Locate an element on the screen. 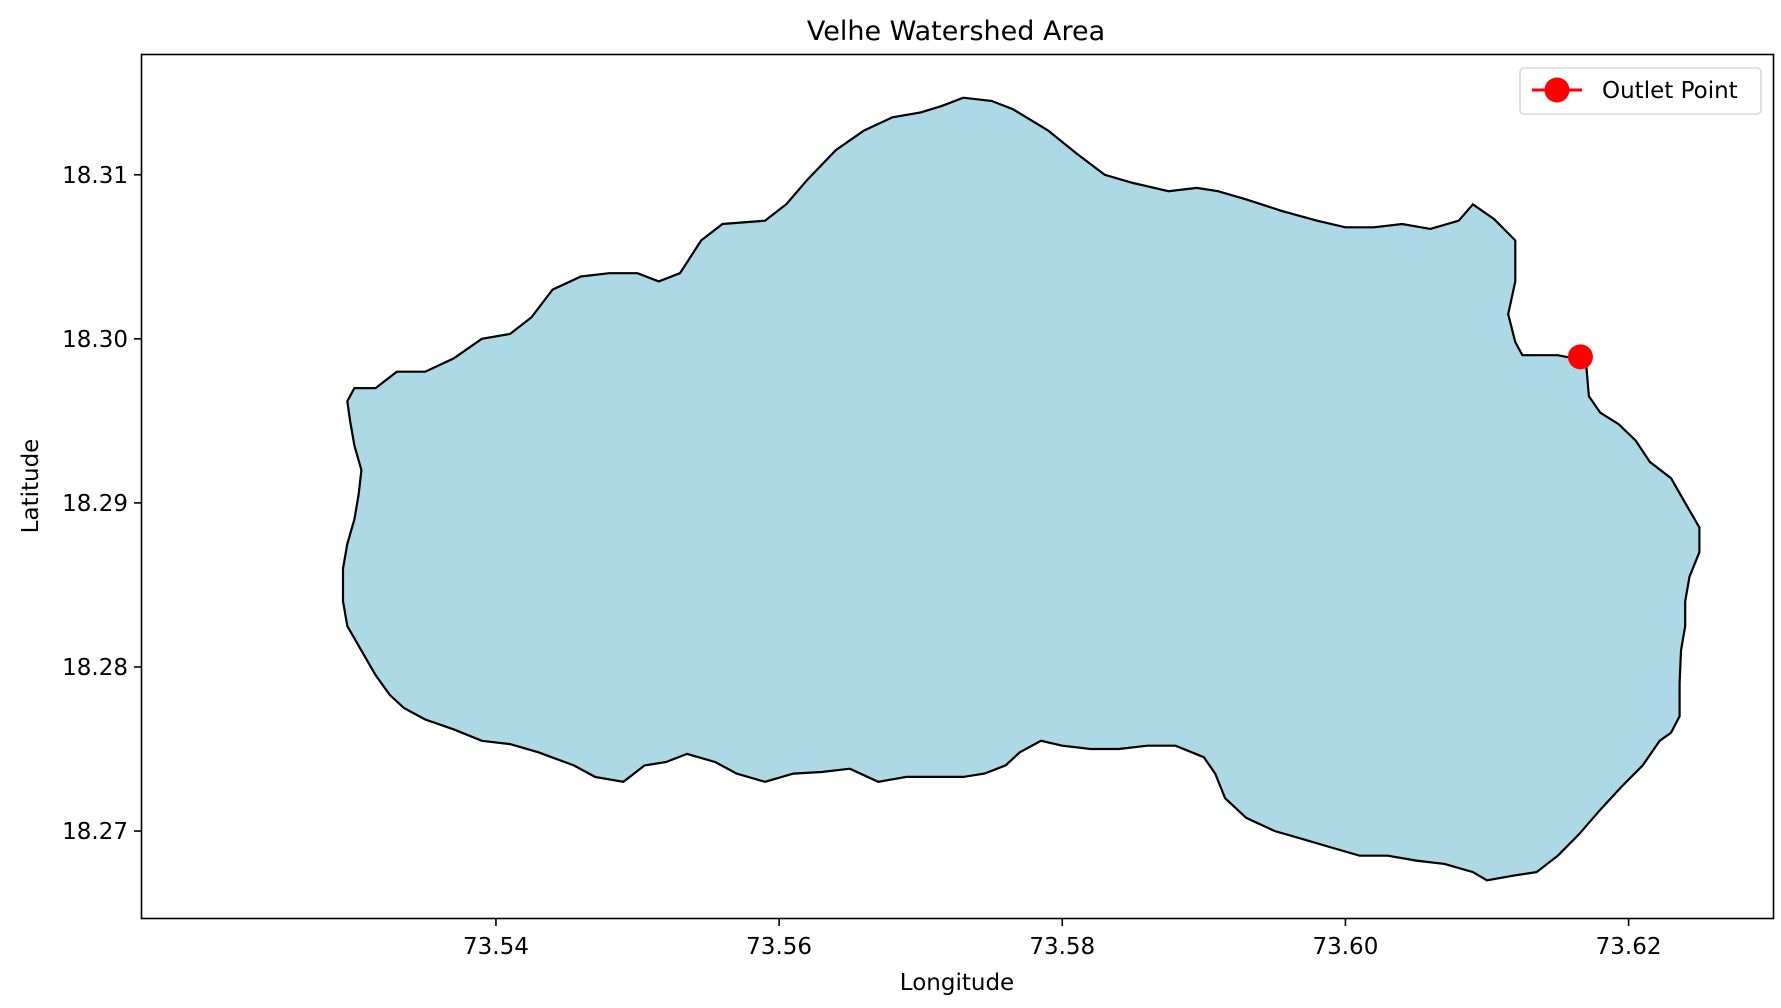  y-tick-label: 18.28 is located at coordinates (95, 668).